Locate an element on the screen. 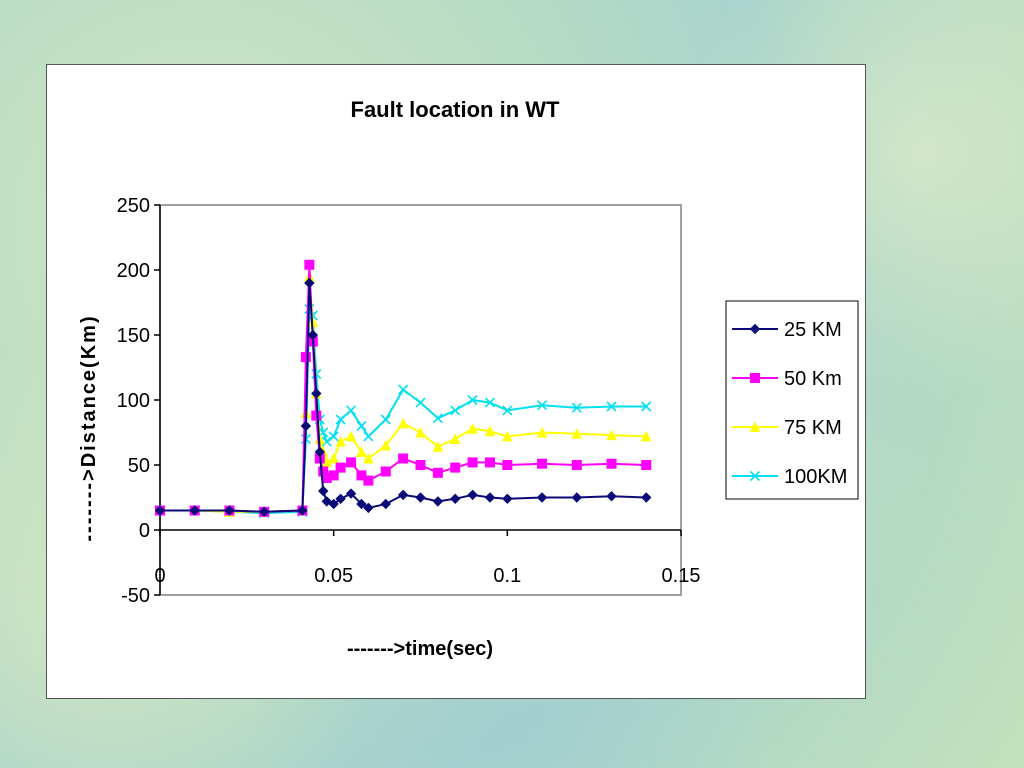 Image resolution: width=1024 pixels, height=768 pixels. chart-title: Fault location in WT is located at coordinates (456, 109).